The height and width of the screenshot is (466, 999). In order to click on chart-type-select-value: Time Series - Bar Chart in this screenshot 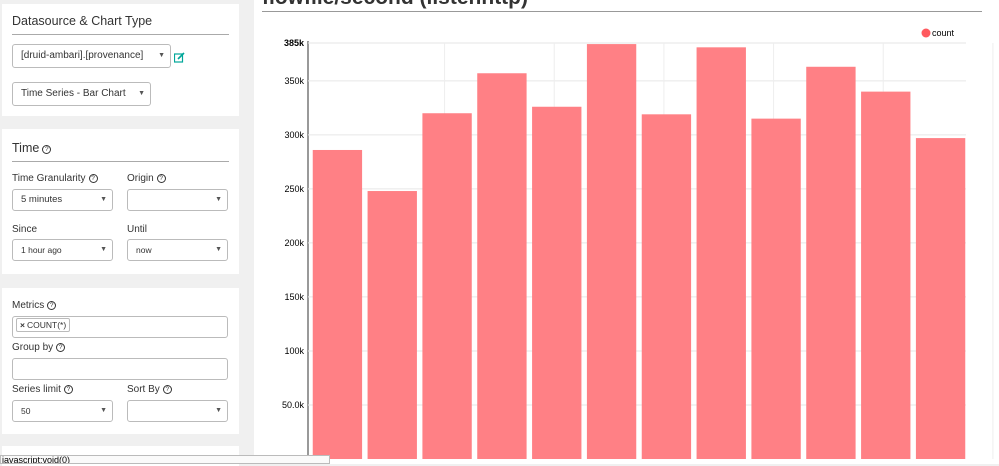, I will do `click(73, 93)`.